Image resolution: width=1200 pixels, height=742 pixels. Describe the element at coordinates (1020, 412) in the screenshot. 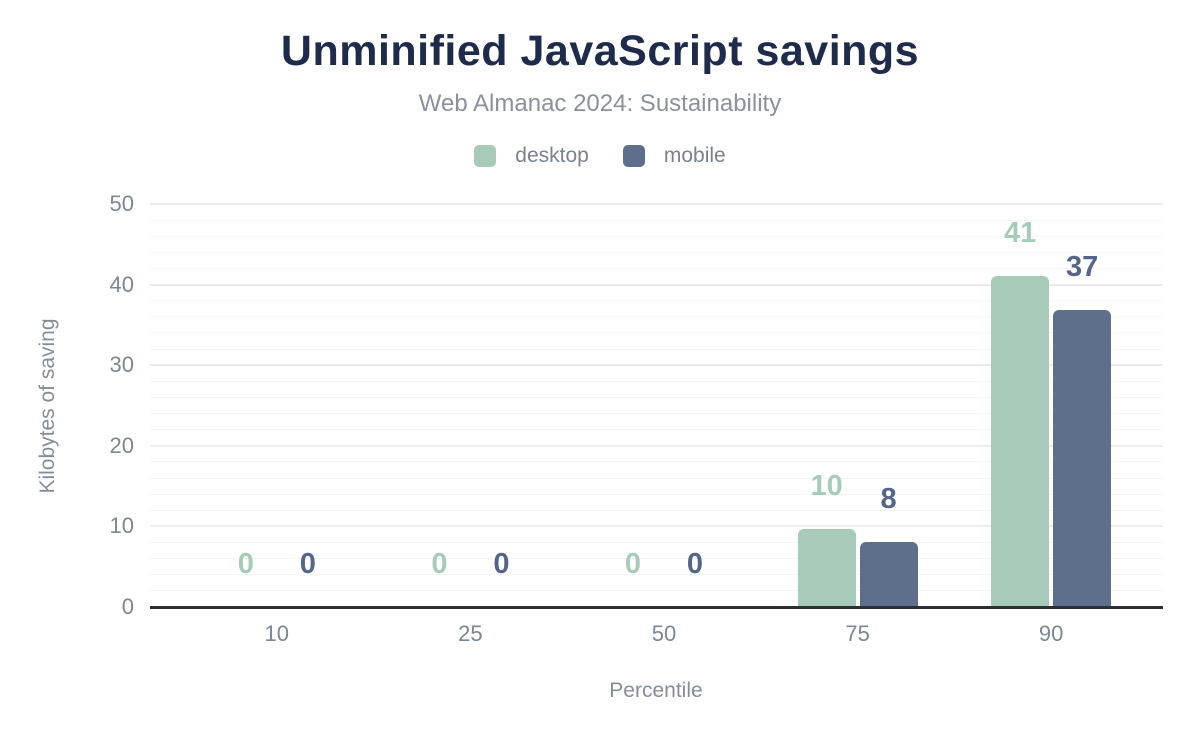

I see `bar-desktop-p90: 41` at that location.